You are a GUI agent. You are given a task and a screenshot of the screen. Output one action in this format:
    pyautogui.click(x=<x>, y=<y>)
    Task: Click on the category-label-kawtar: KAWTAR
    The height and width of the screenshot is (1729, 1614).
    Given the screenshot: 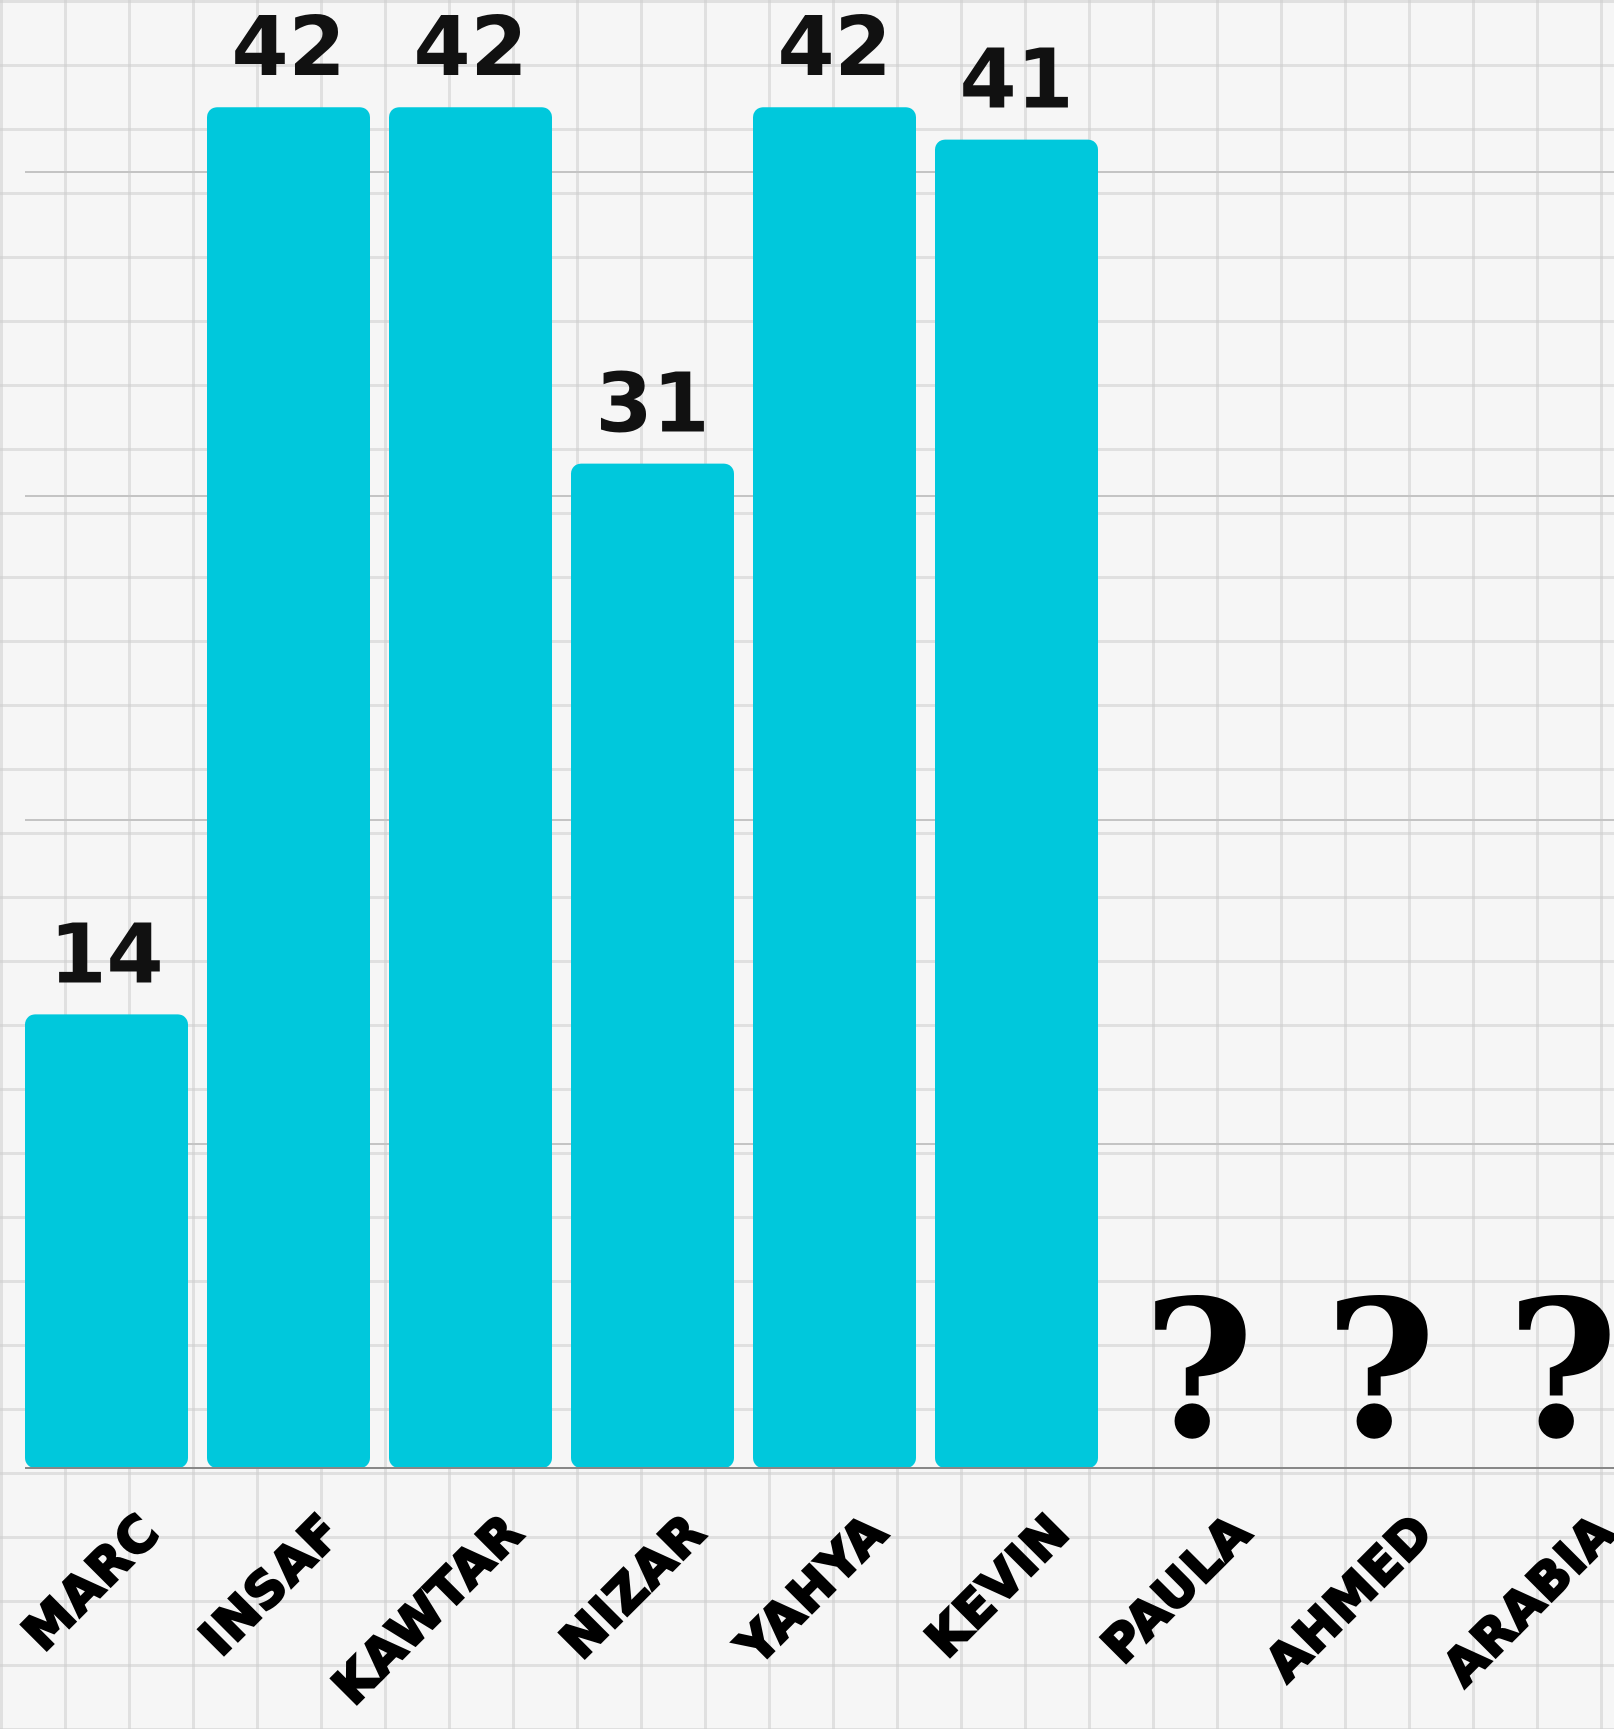 What is the action you would take?
    pyautogui.click(x=427, y=1608)
    